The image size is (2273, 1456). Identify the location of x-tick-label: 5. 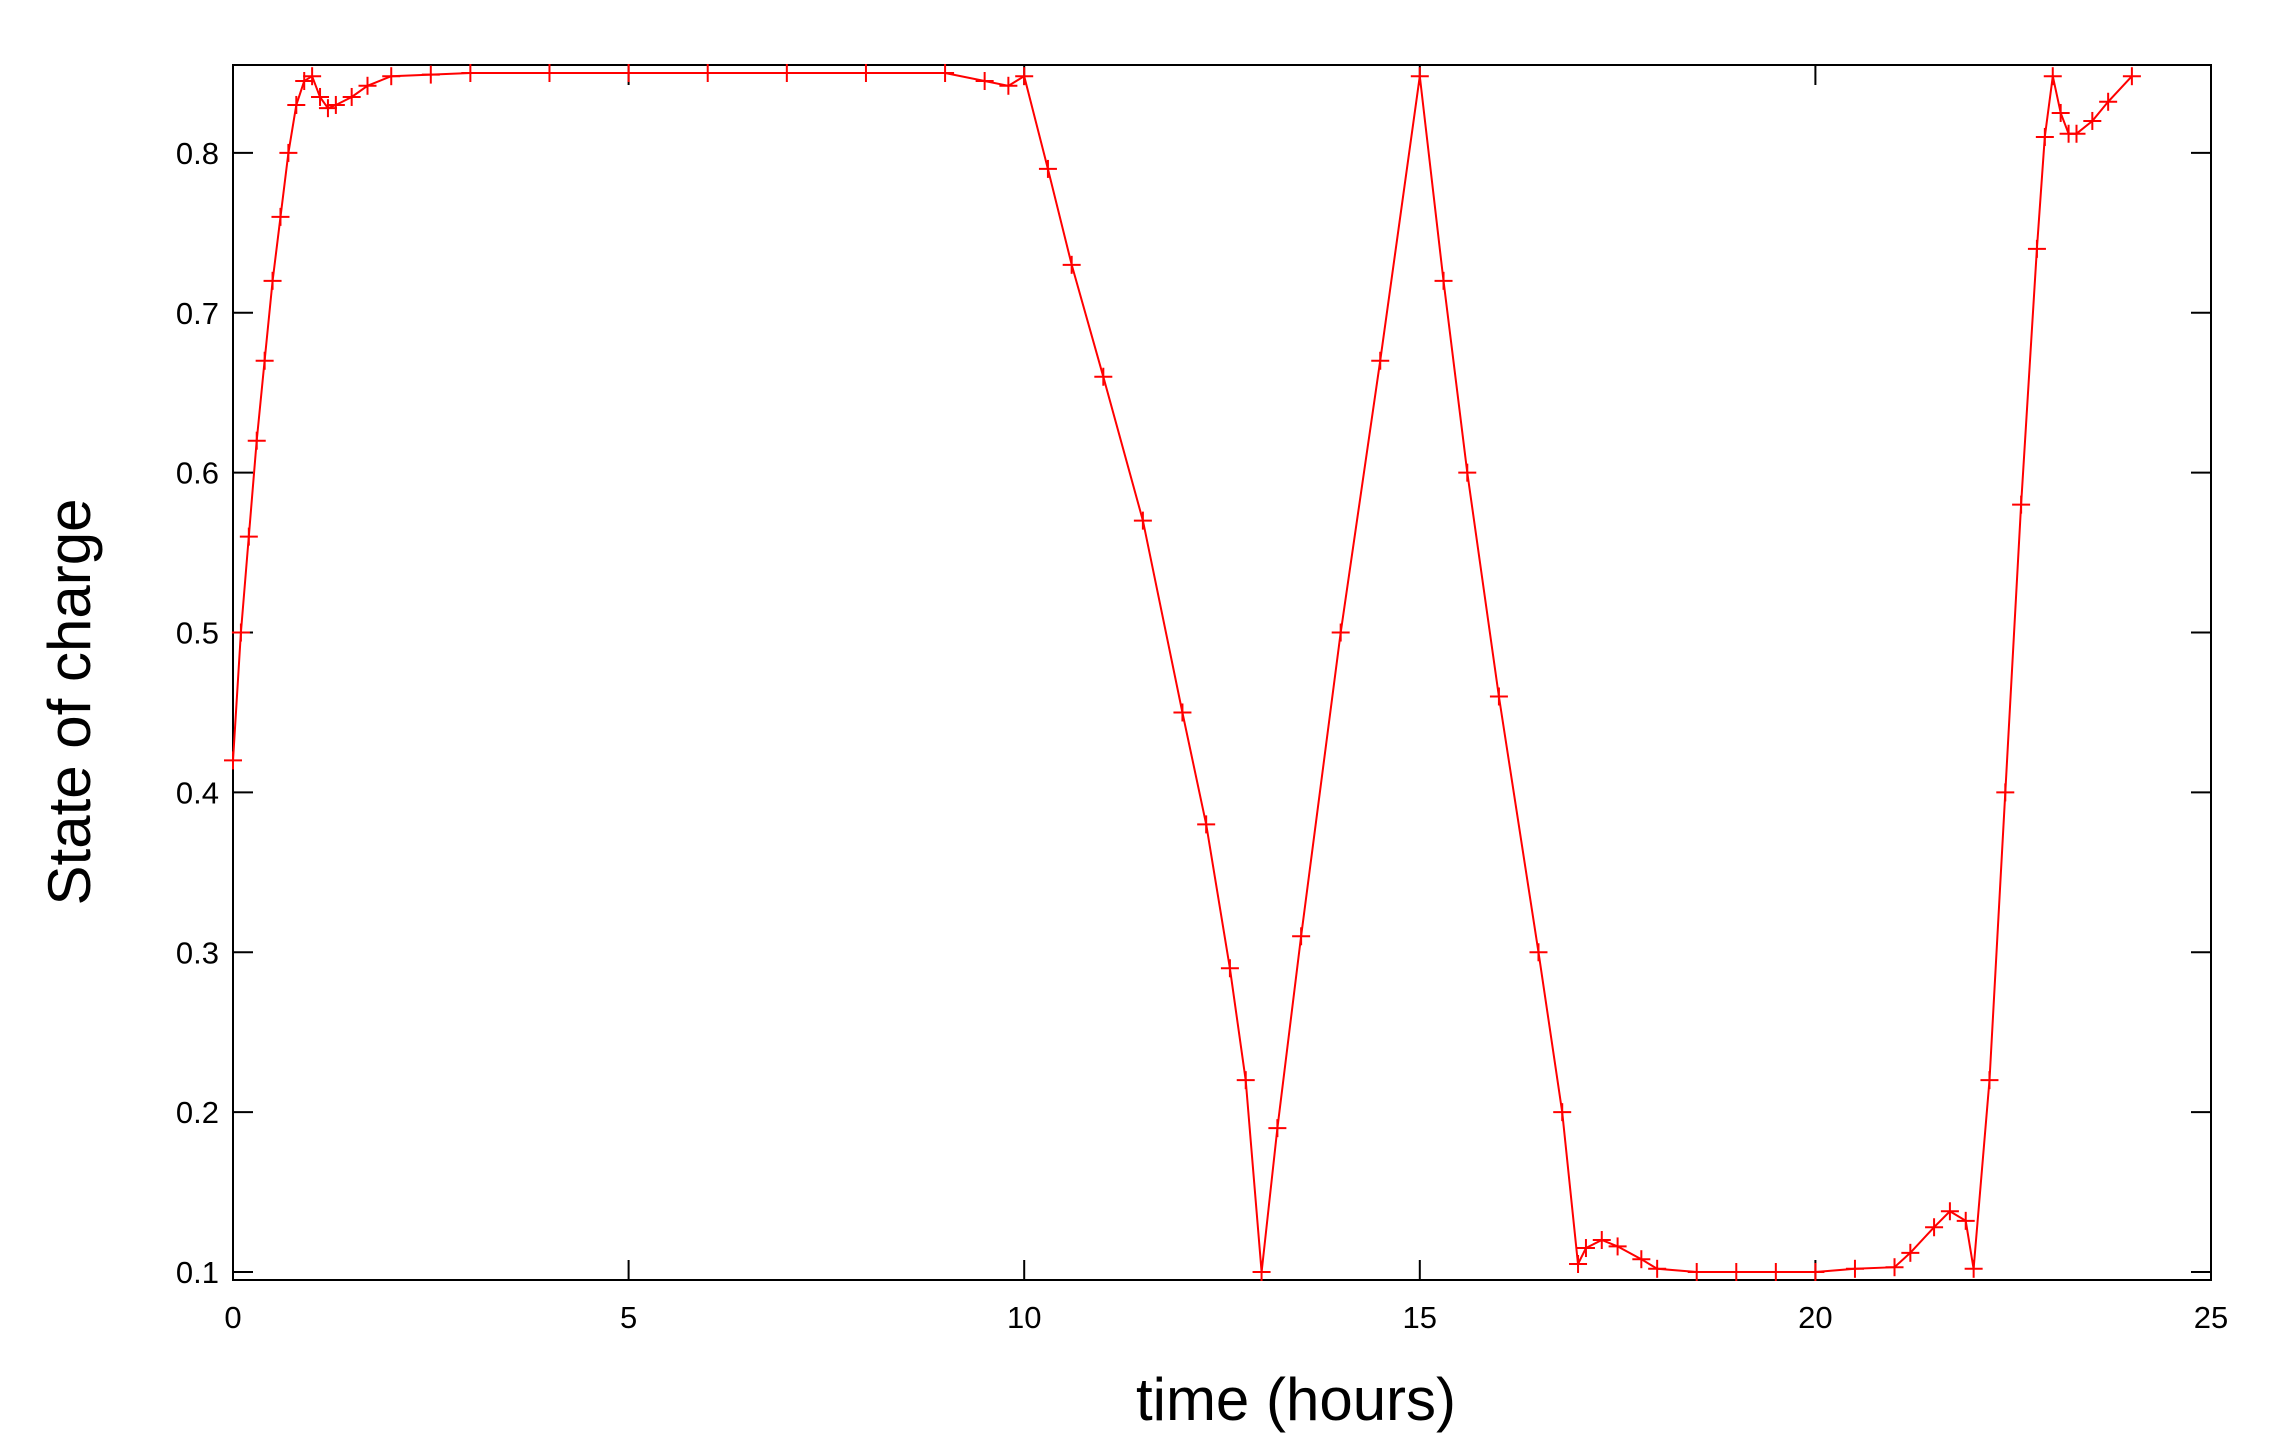
(628, 1317).